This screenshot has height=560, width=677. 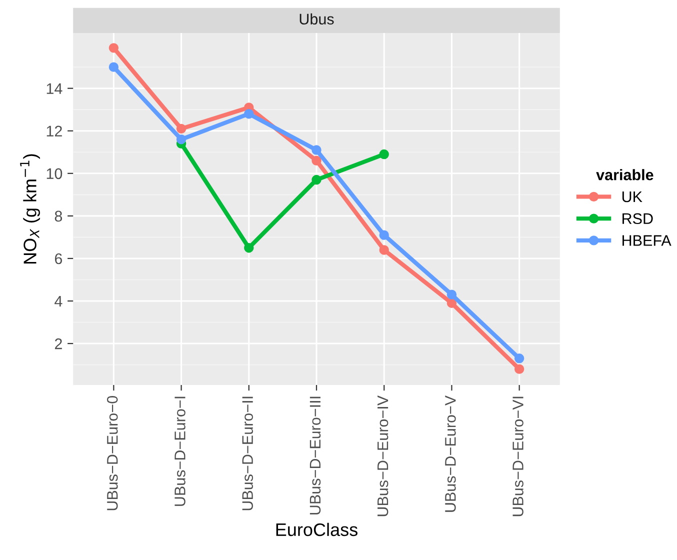 I want to click on legend-label: HBEFA, so click(x=647, y=240).